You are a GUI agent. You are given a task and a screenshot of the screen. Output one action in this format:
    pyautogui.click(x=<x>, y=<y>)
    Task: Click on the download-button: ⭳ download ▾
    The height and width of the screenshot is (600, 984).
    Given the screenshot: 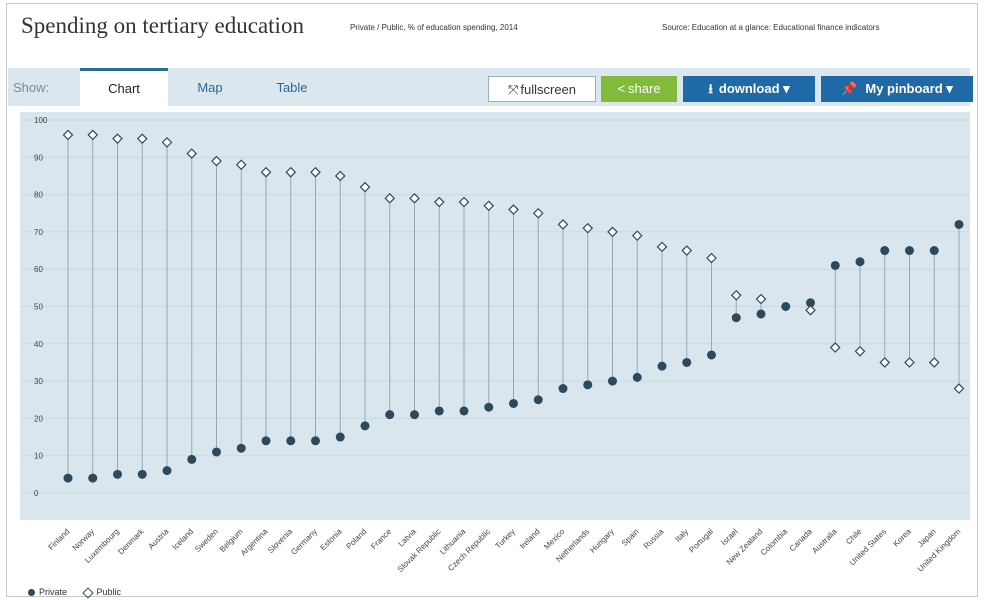 What is the action you would take?
    pyautogui.click(x=749, y=89)
    